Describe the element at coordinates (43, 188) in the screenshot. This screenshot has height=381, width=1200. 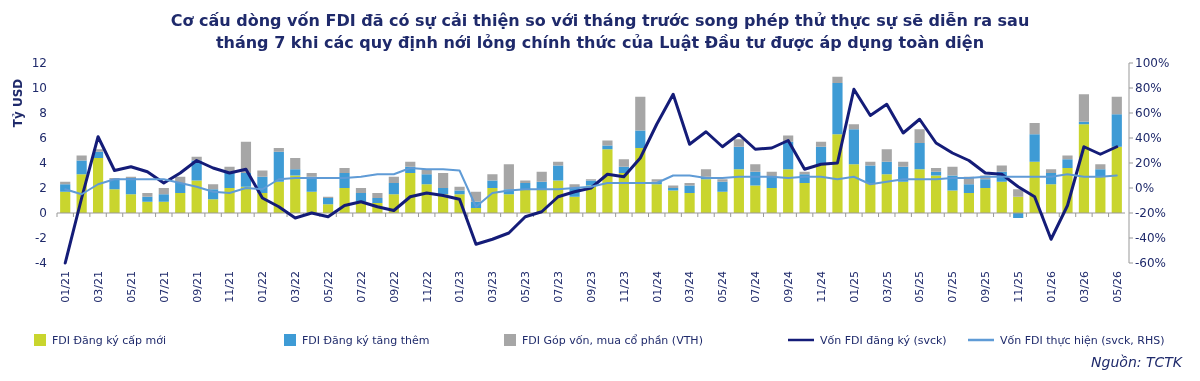
I see `y-tick-label: 2` at that location.